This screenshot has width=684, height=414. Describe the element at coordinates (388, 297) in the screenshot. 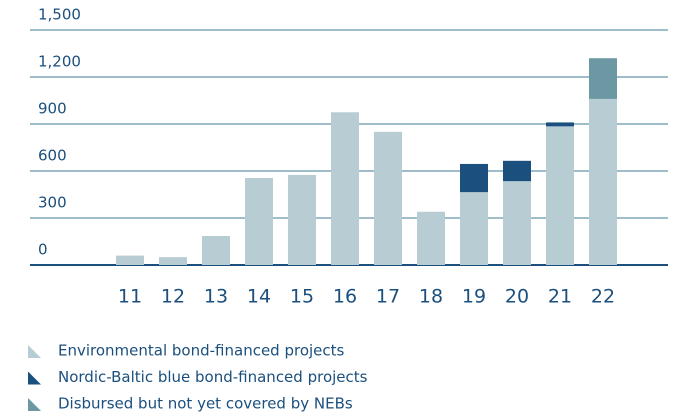

I see `x-tick-label: 17` at that location.